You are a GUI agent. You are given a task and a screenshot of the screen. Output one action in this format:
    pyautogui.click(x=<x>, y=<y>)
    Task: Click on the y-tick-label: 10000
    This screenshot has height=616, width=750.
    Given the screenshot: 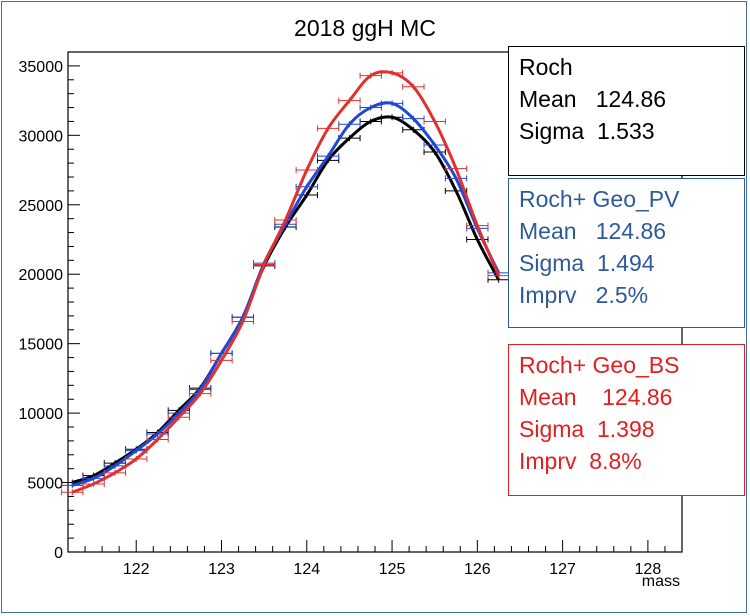 What is the action you would take?
    pyautogui.click(x=41, y=414)
    